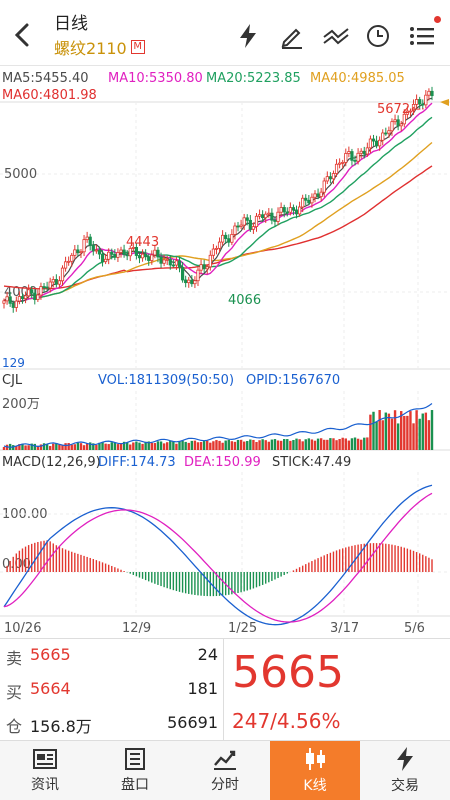  What do you see at coordinates (225, 770) in the screenshot?
I see `nav-intraday: 分时` at bounding box center [225, 770].